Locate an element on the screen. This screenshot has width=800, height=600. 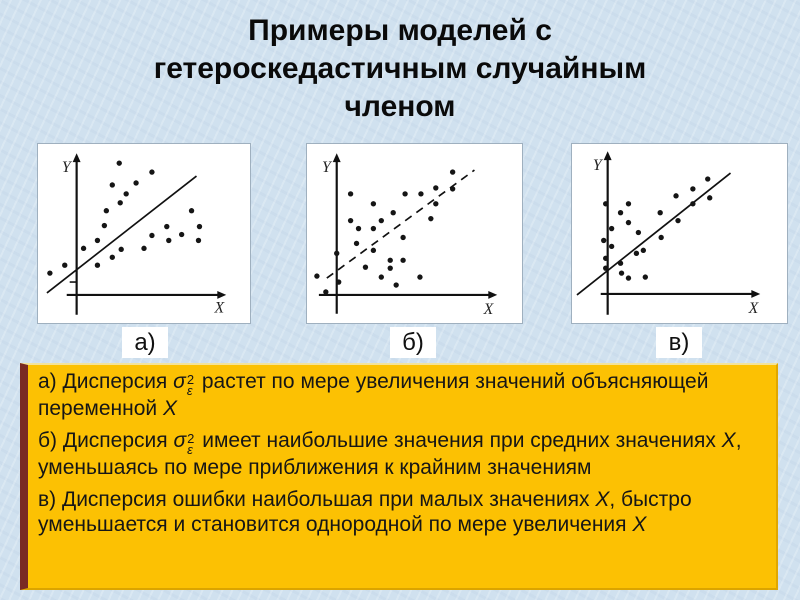
note-a-x: X is located at coordinates (169, 408).